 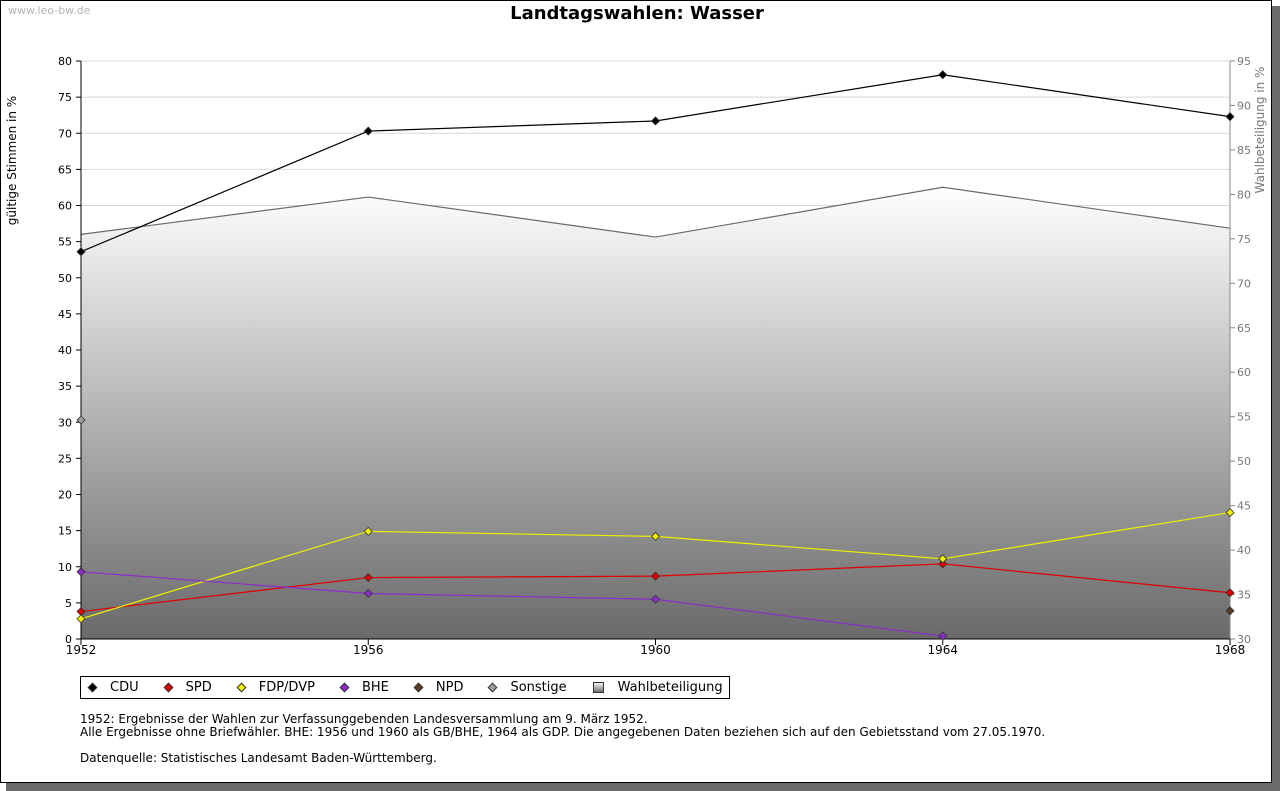 I want to click on y2-axis-title: Wahlbeteiligung in %, so click(x=1260, y=130).